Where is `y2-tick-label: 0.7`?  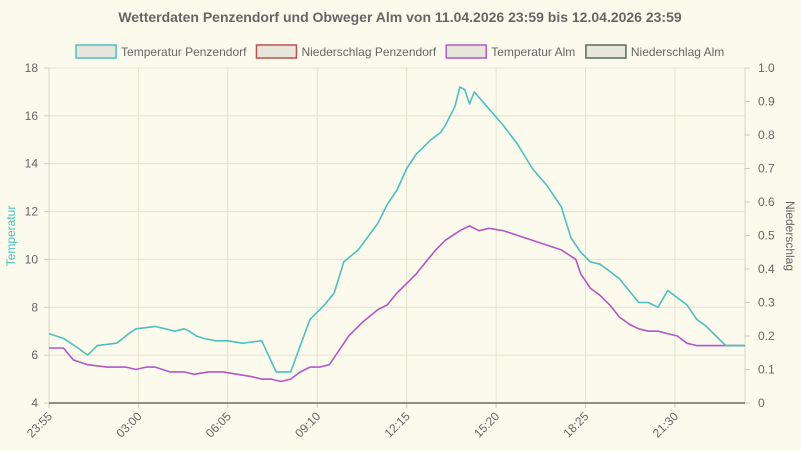
y2-tick-label: 0.7 is located at coordinates (766, 169).